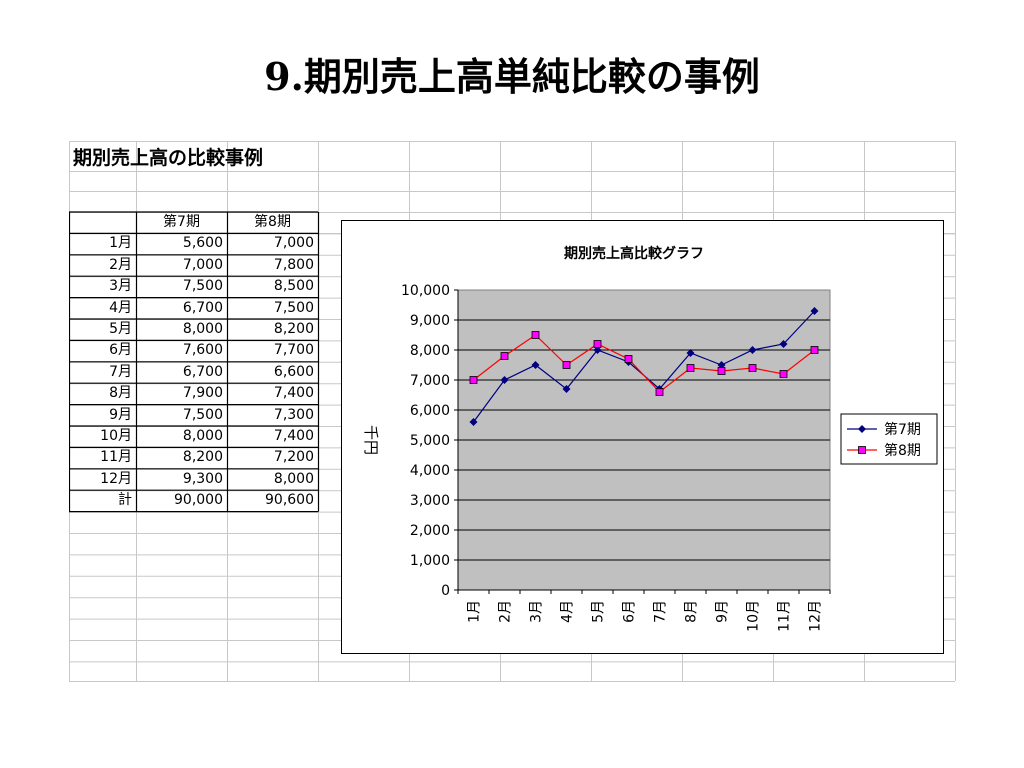 The image size is (1024, 768). I want to click on x-tick-label: 6月, so click(630, 611).